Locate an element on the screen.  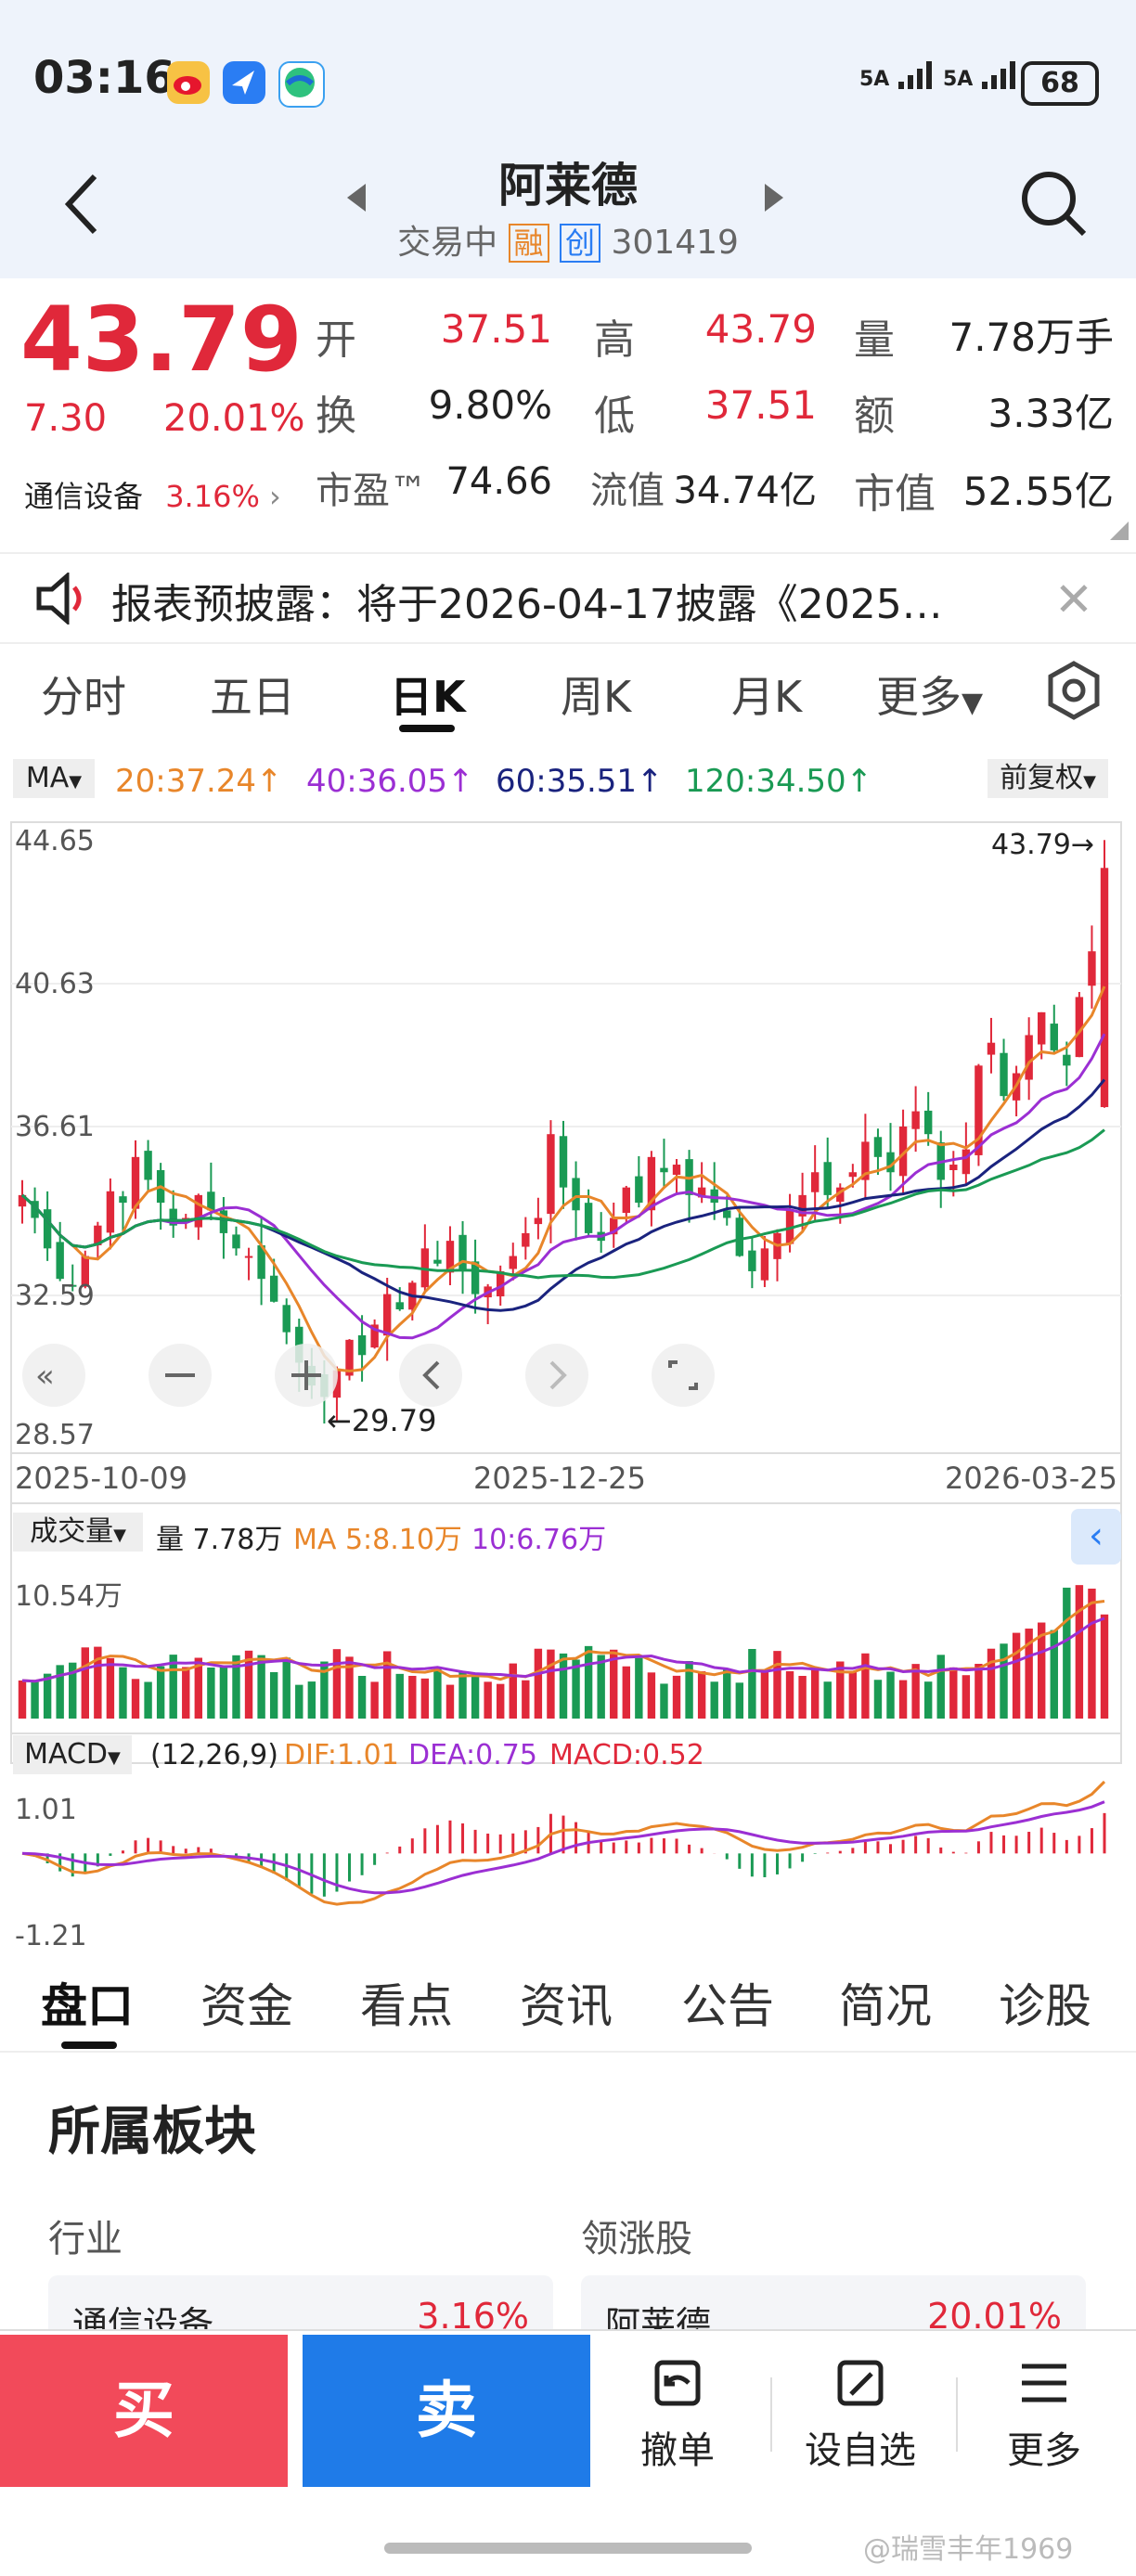
fullscreen-button is located at coordinates (683, 1375).